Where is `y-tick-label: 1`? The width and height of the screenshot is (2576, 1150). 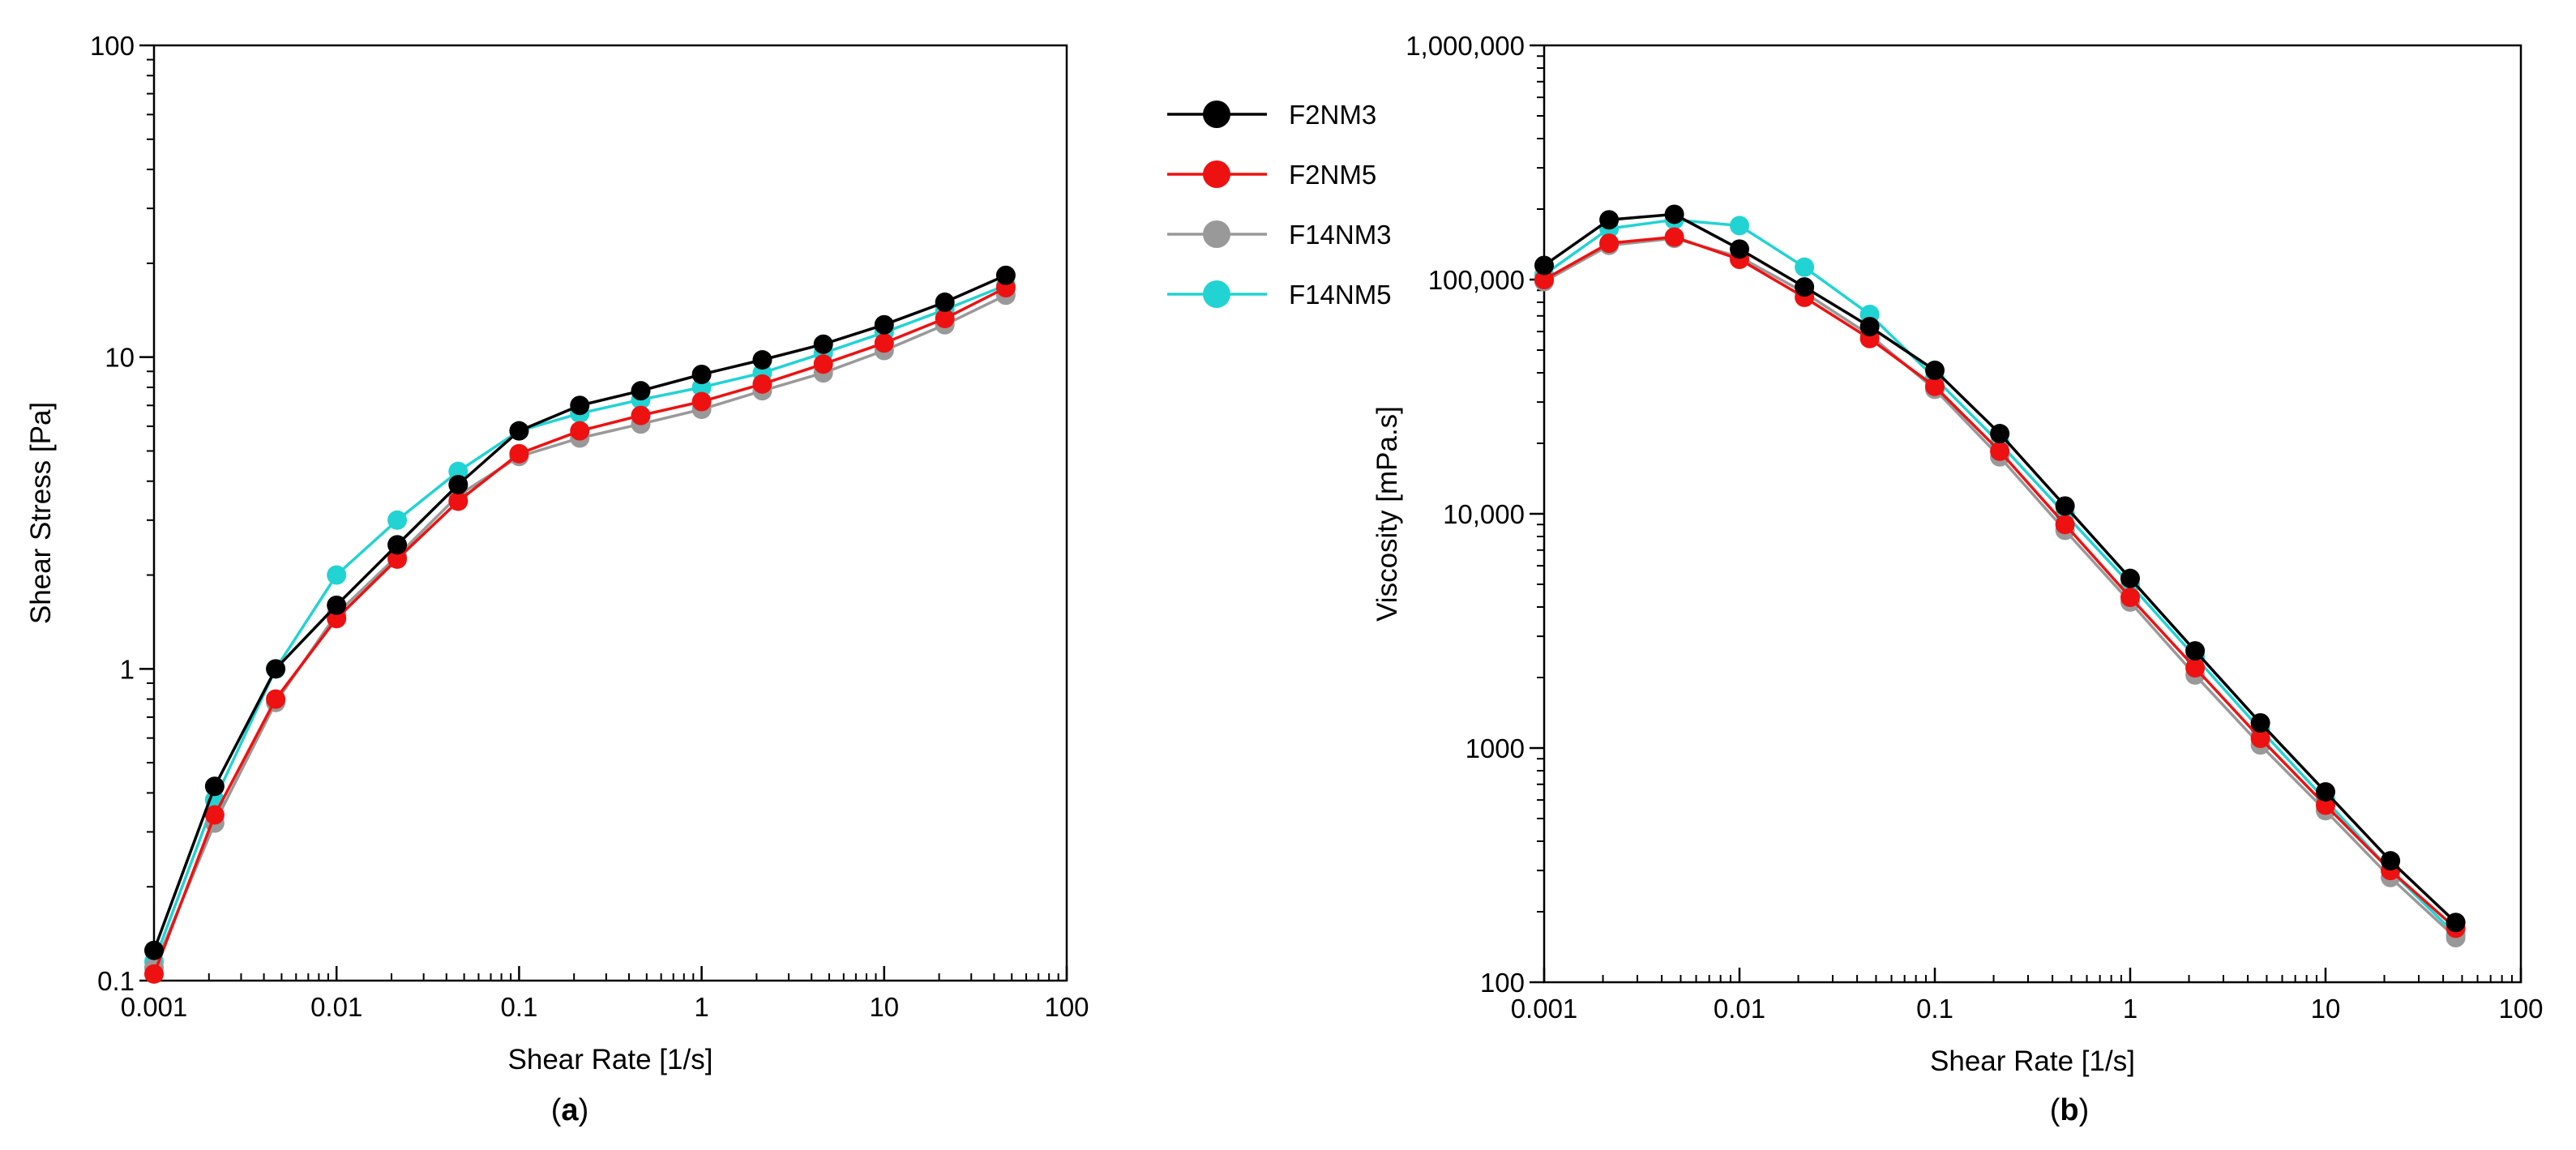
y-tick-label: 1 is located at coordinates (127, 669).